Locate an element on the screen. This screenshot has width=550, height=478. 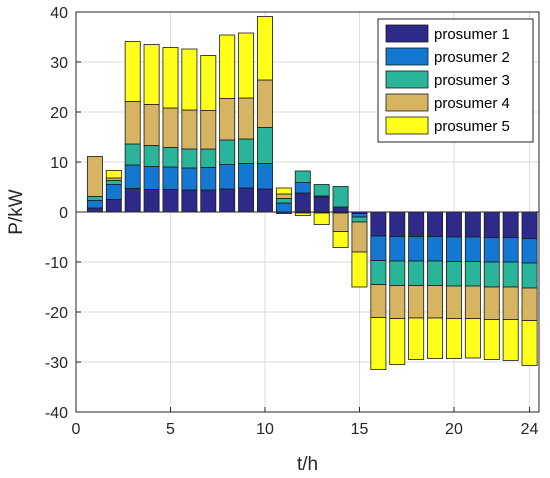
y-tick-label: 20 is located at coordinates (59, 113).